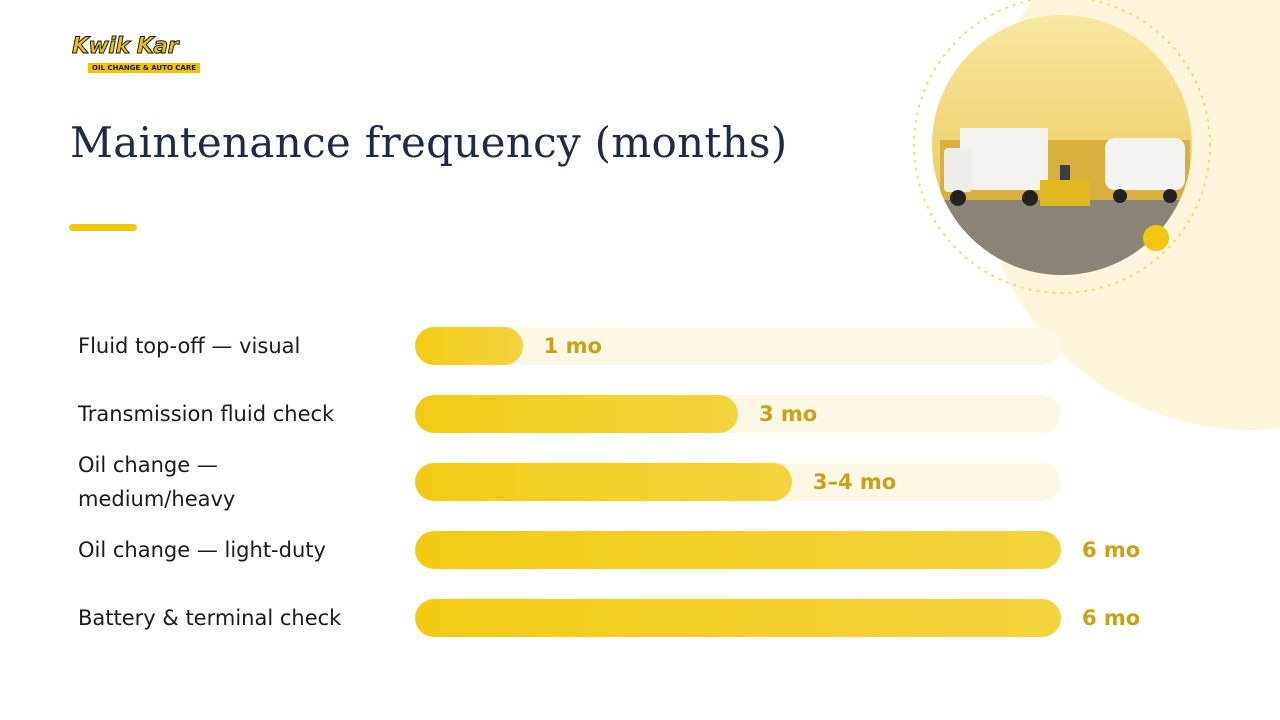  I want to click on title-accent, so click(103, 227).